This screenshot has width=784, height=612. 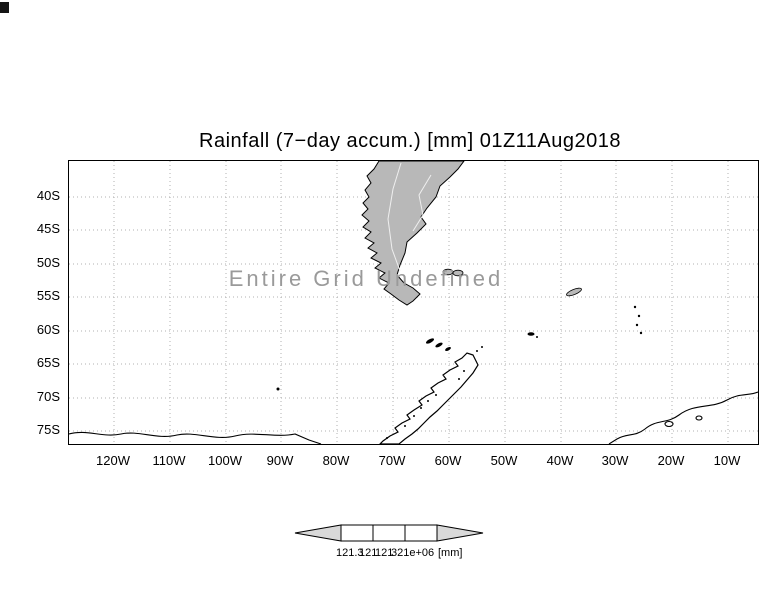 What do you see at coordinates (48, 195) in the screenshot?
I see `lat-tick-40s: 40S` at bounding box center [48, 195].